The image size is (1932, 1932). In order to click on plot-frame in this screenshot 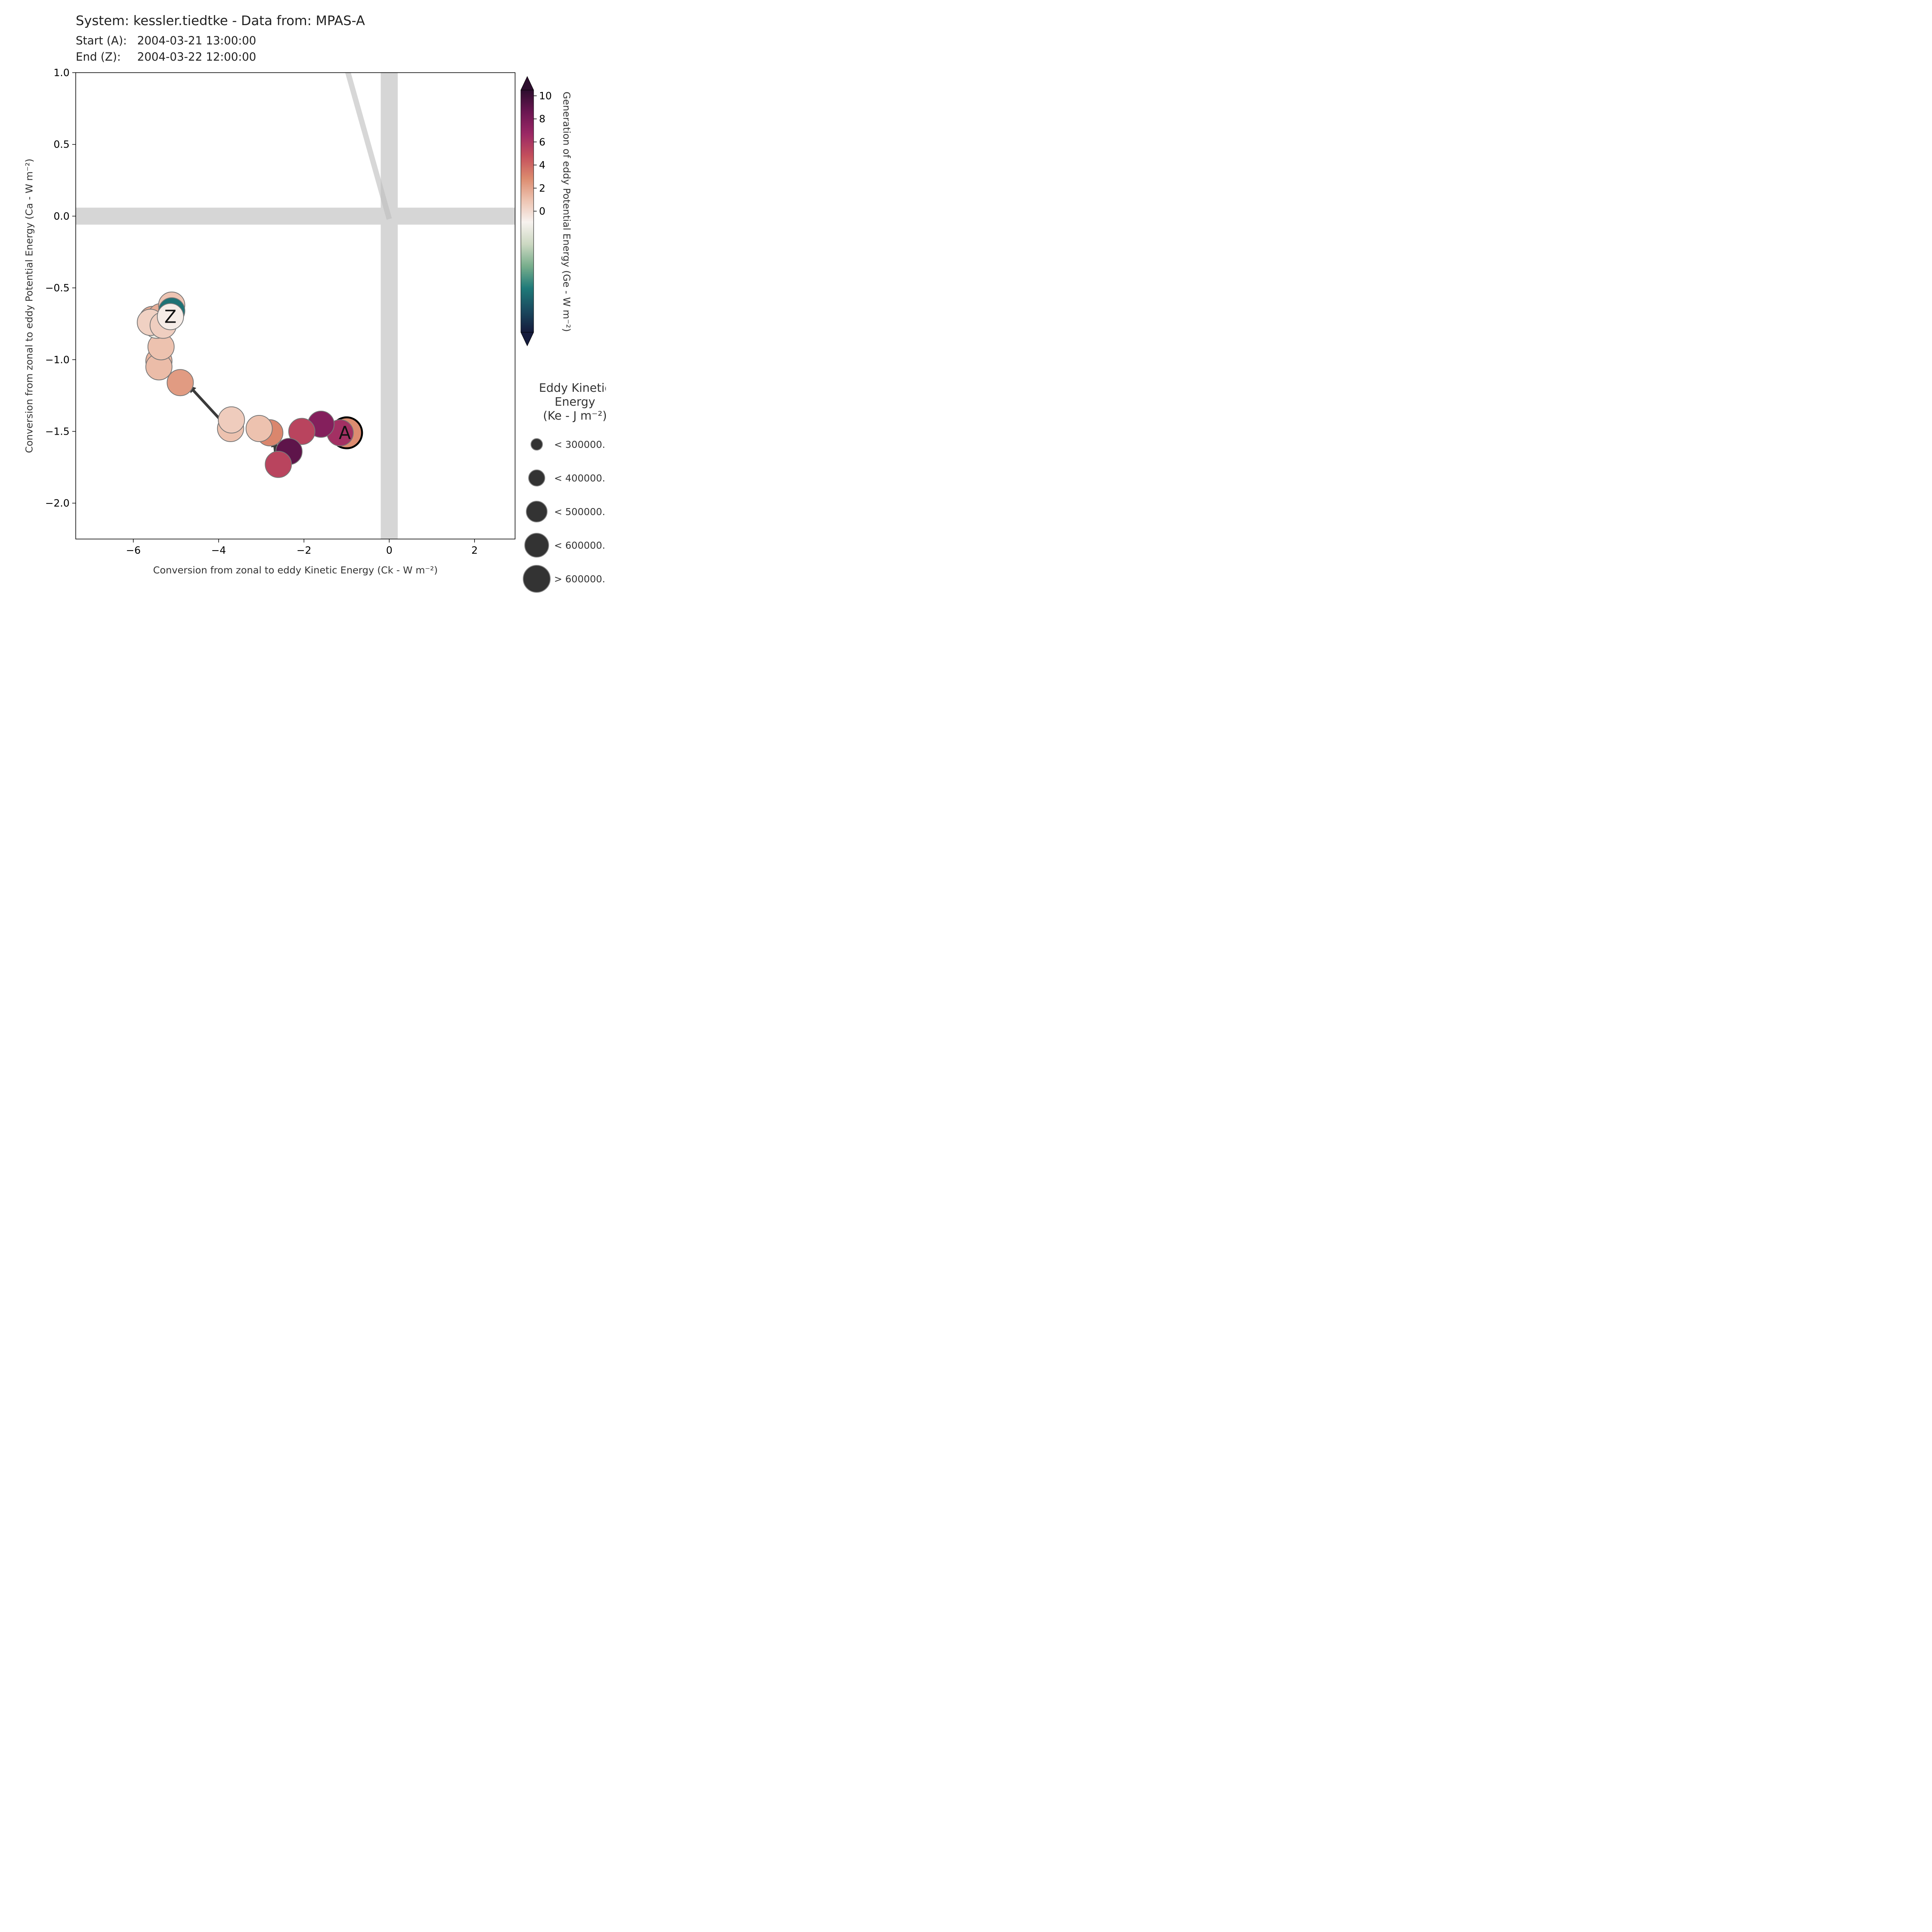, I will do `click(295, 305)`.